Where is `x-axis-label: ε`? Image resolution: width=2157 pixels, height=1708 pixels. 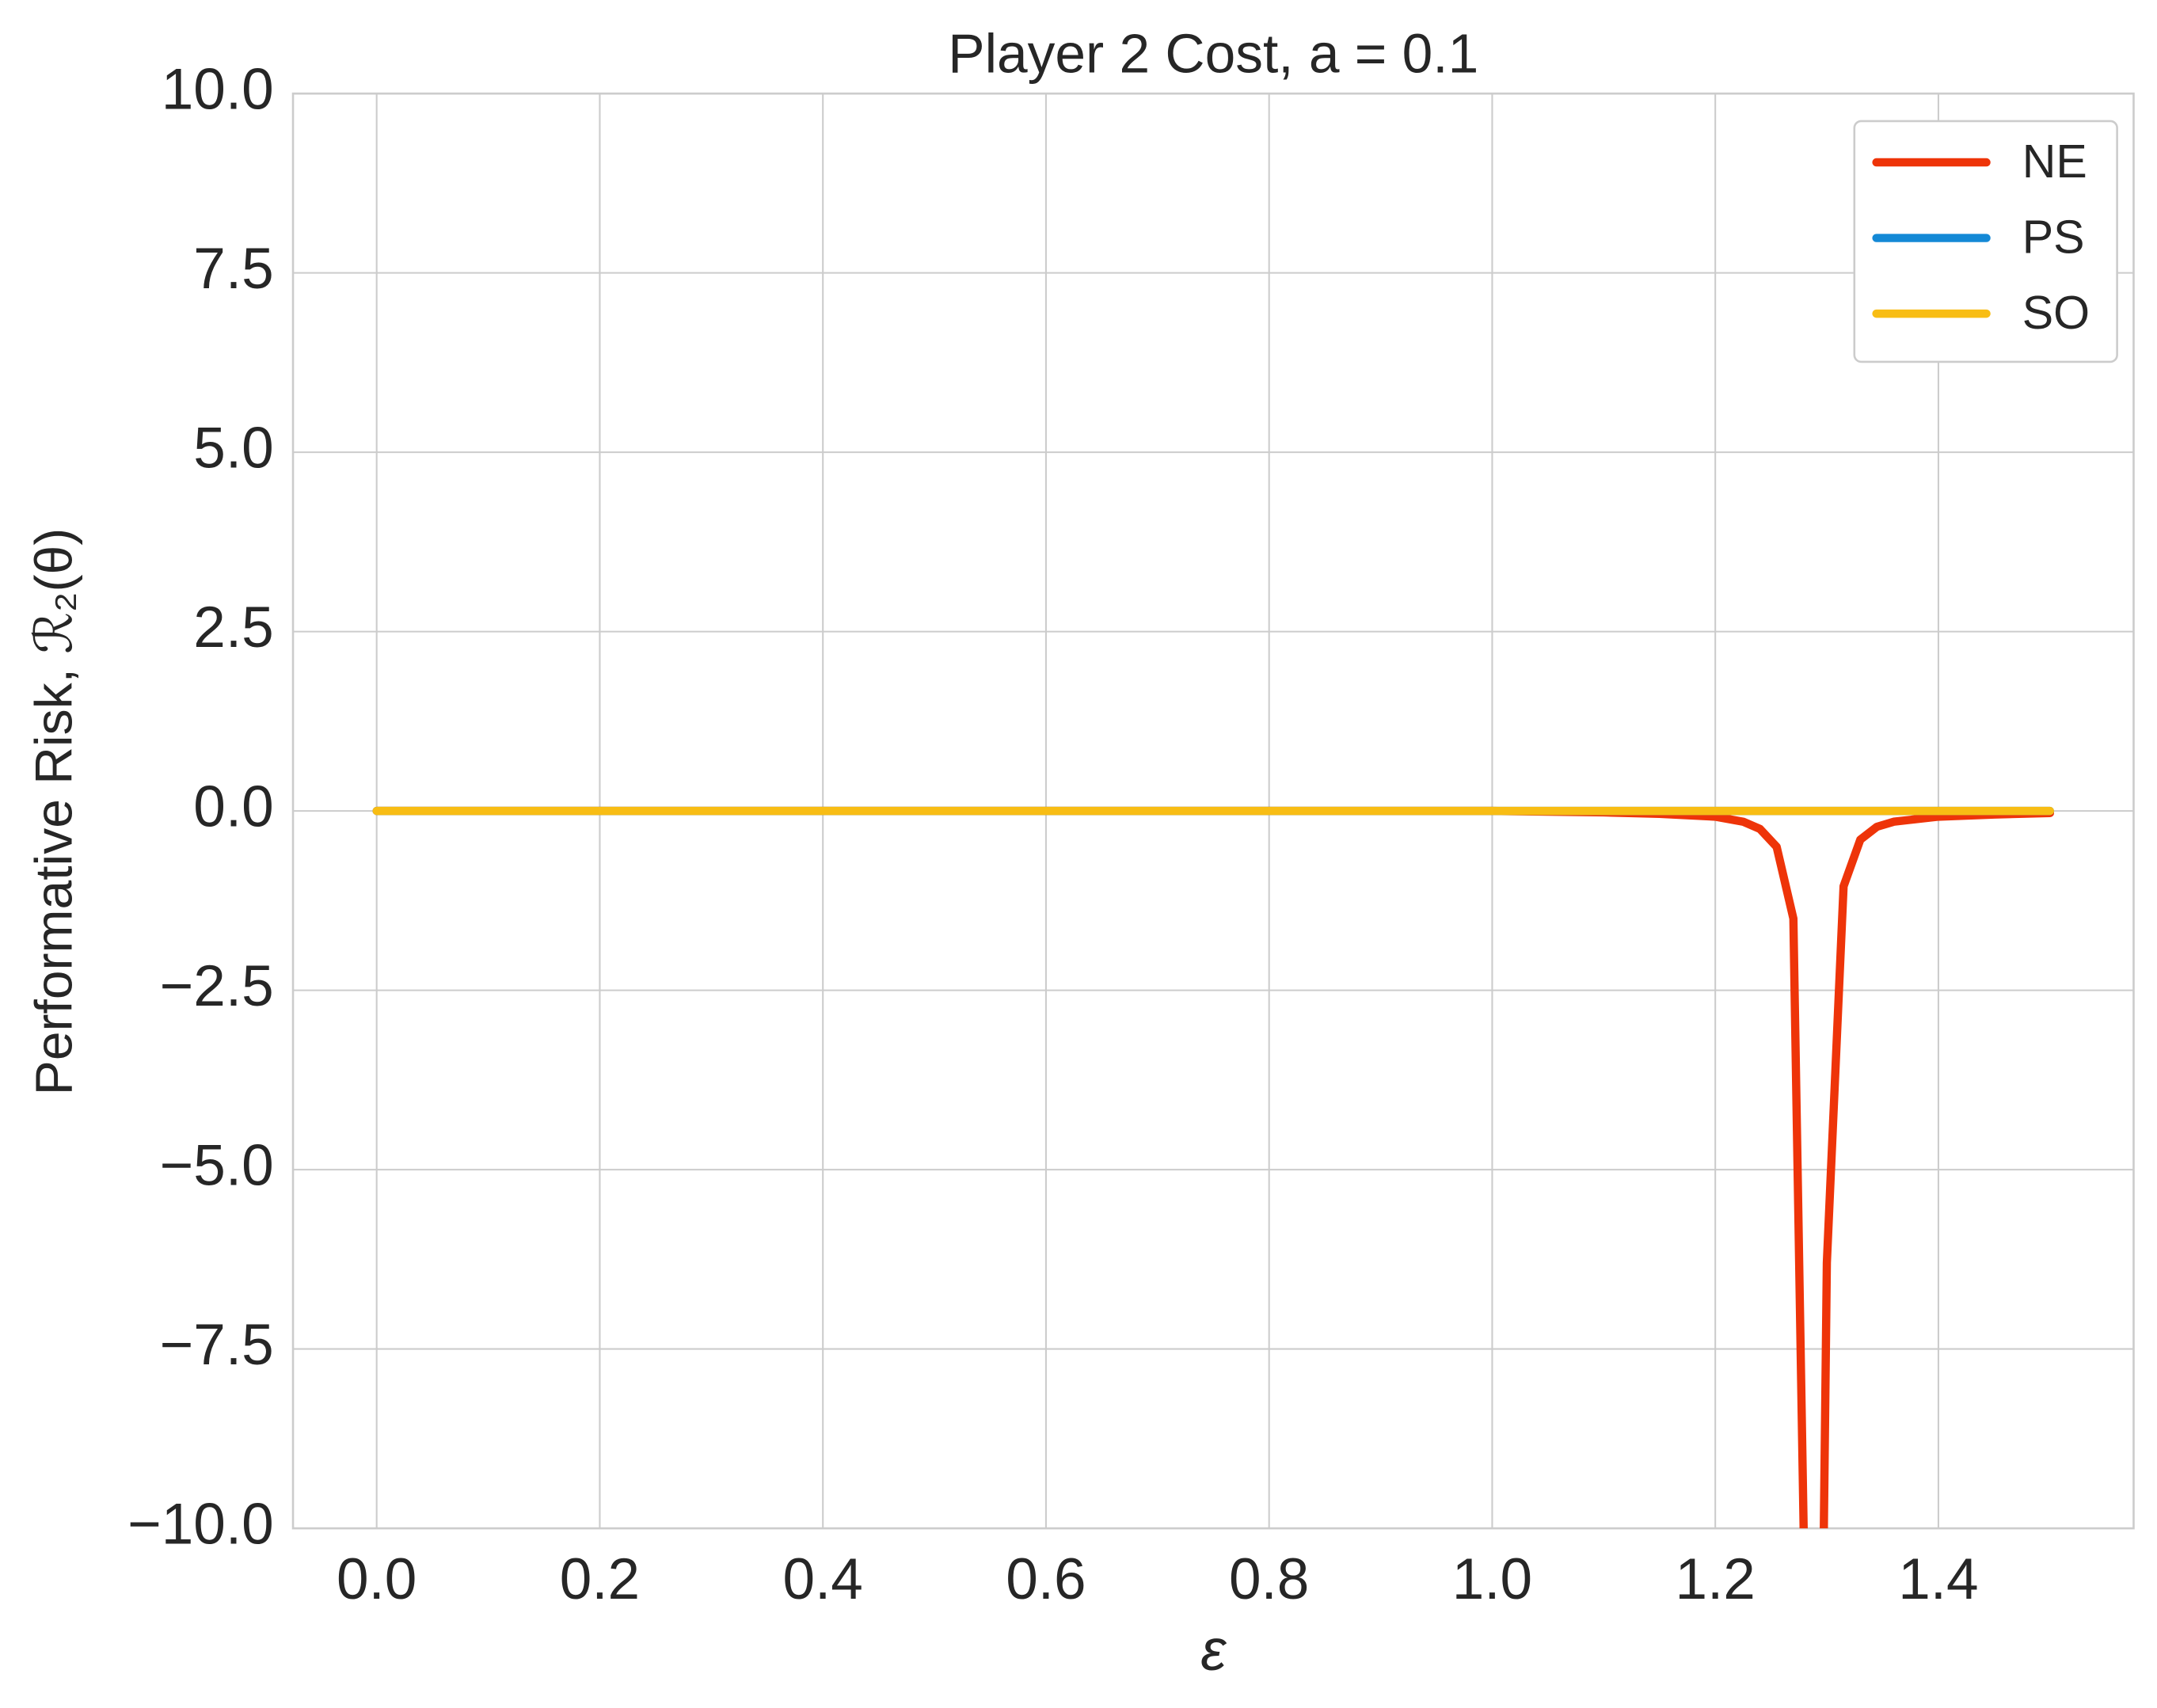 x-axis-label: ε is located at coordinates (1214, 1651).